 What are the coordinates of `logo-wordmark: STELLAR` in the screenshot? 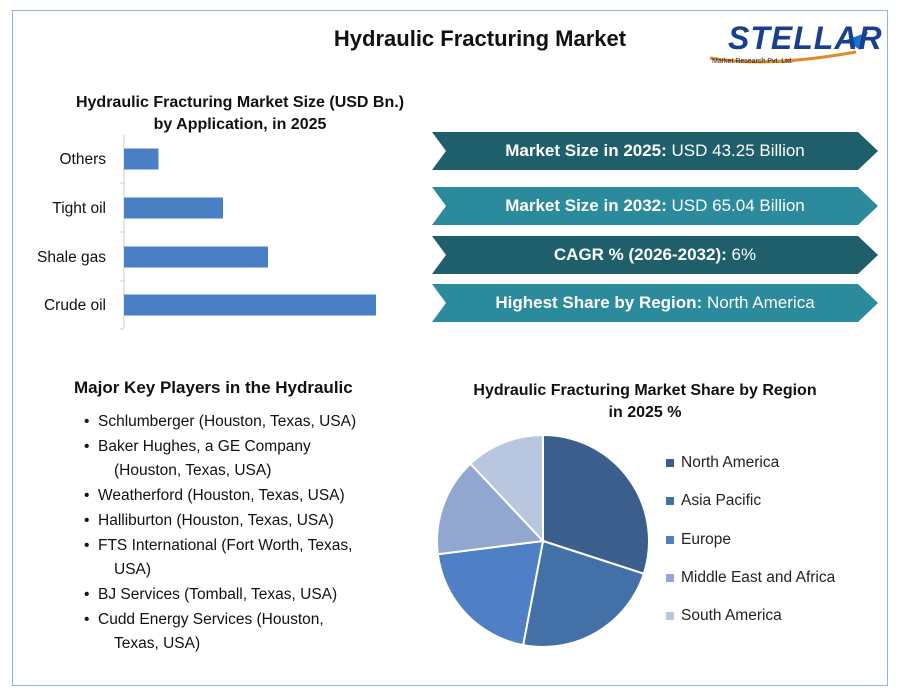 It's located at (805, 38).